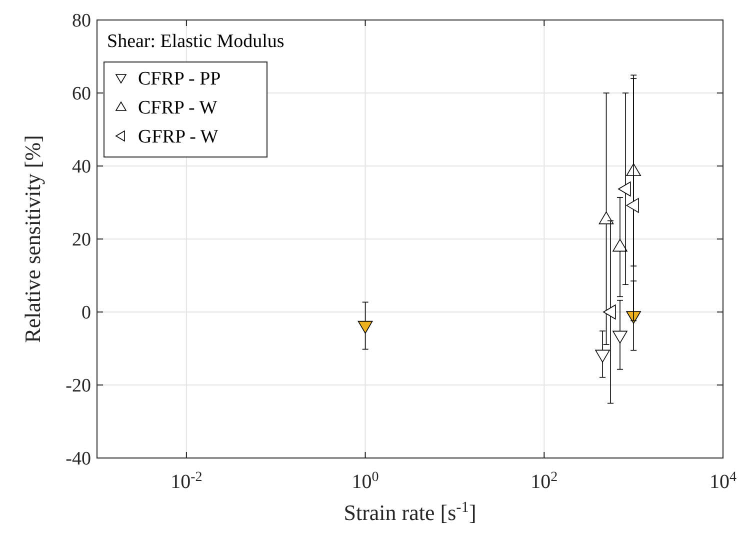 This screenshot has height=535, width=739. What do you see at coordinates (365, 481) in the screenshot?
I see `x-tick-label: 10$^{0}$` at bounding box center [365, 481].